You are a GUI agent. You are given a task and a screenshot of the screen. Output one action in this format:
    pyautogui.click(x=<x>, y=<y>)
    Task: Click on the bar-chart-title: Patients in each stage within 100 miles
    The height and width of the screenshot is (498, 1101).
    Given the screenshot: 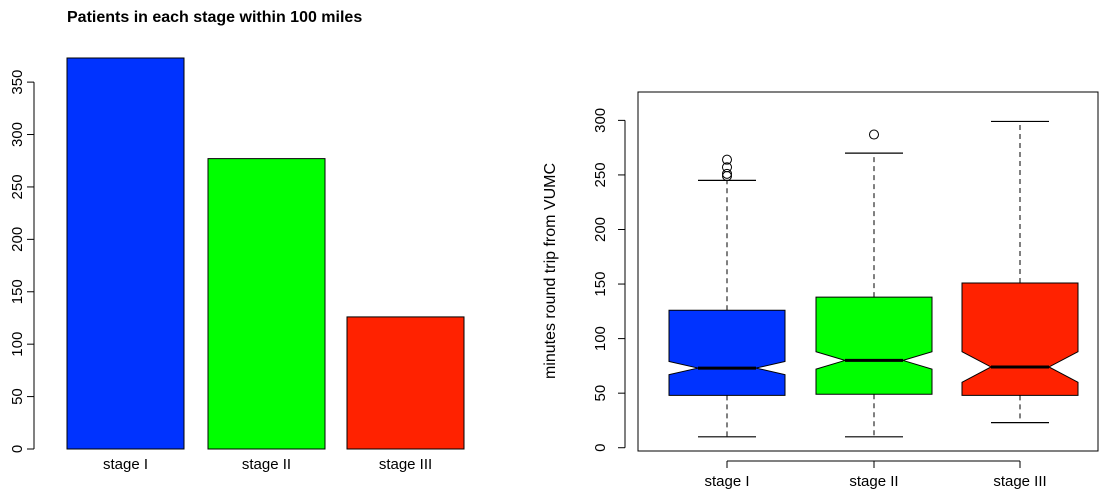 What is the action you would take?
    pyautogui.click(x=214, y=17)
    